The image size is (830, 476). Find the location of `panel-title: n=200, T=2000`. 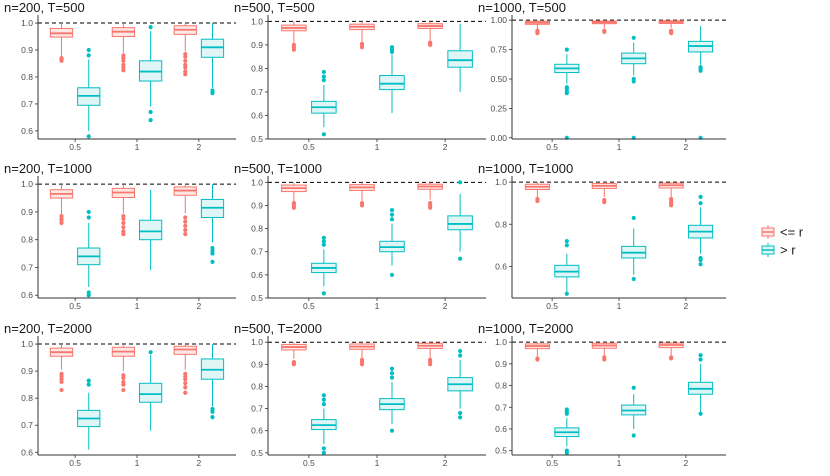

panel-title: n=200, T=2000 is located at coordinates (48, 328).